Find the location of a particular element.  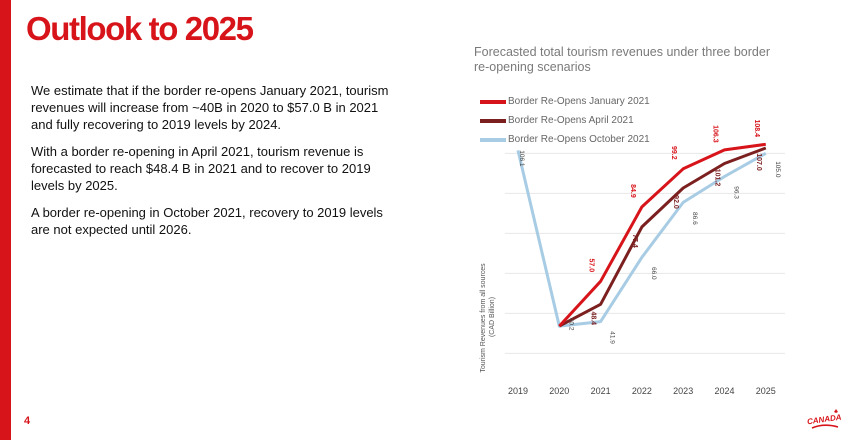

data-label: 86.6 is located at coordinates (694, 218).